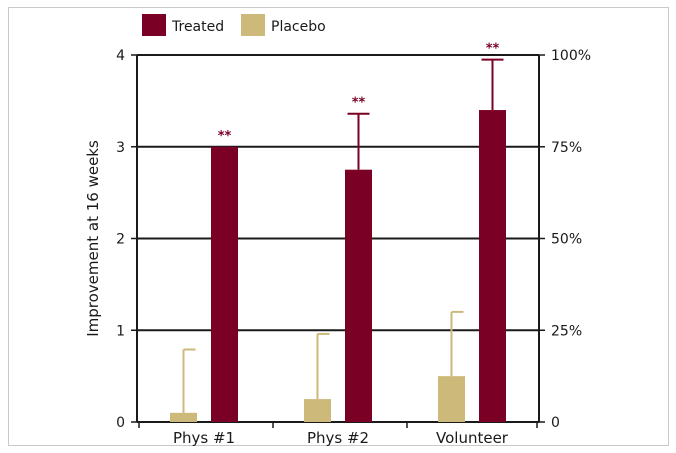 The width and height of the screenshot is (676, 453). What do you see at coordinates (566, 240) in the screenshot?
I see `y2-tick-label: 50%` at bounding box center [566, 240].